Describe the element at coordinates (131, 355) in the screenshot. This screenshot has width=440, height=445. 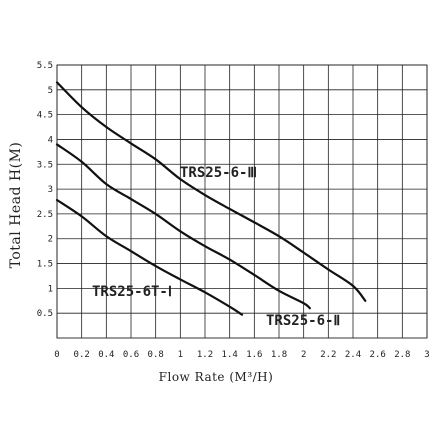
I see `x-tick-label: 0.6` at that location.